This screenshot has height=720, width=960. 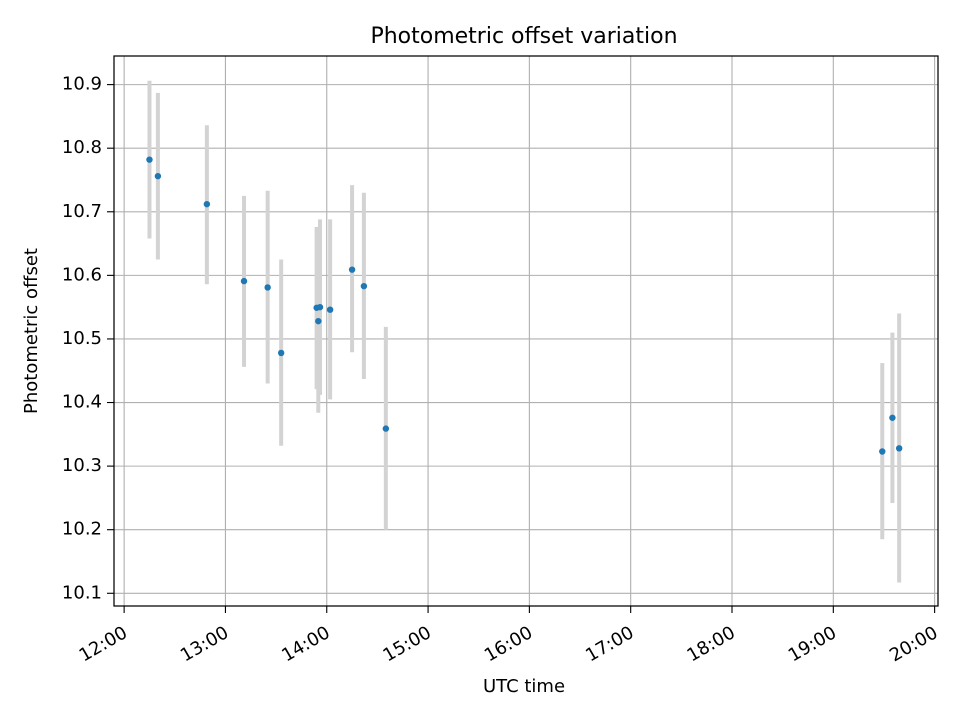 I want to click on y-tick-label: 10.2, so click(x=82, y=529).